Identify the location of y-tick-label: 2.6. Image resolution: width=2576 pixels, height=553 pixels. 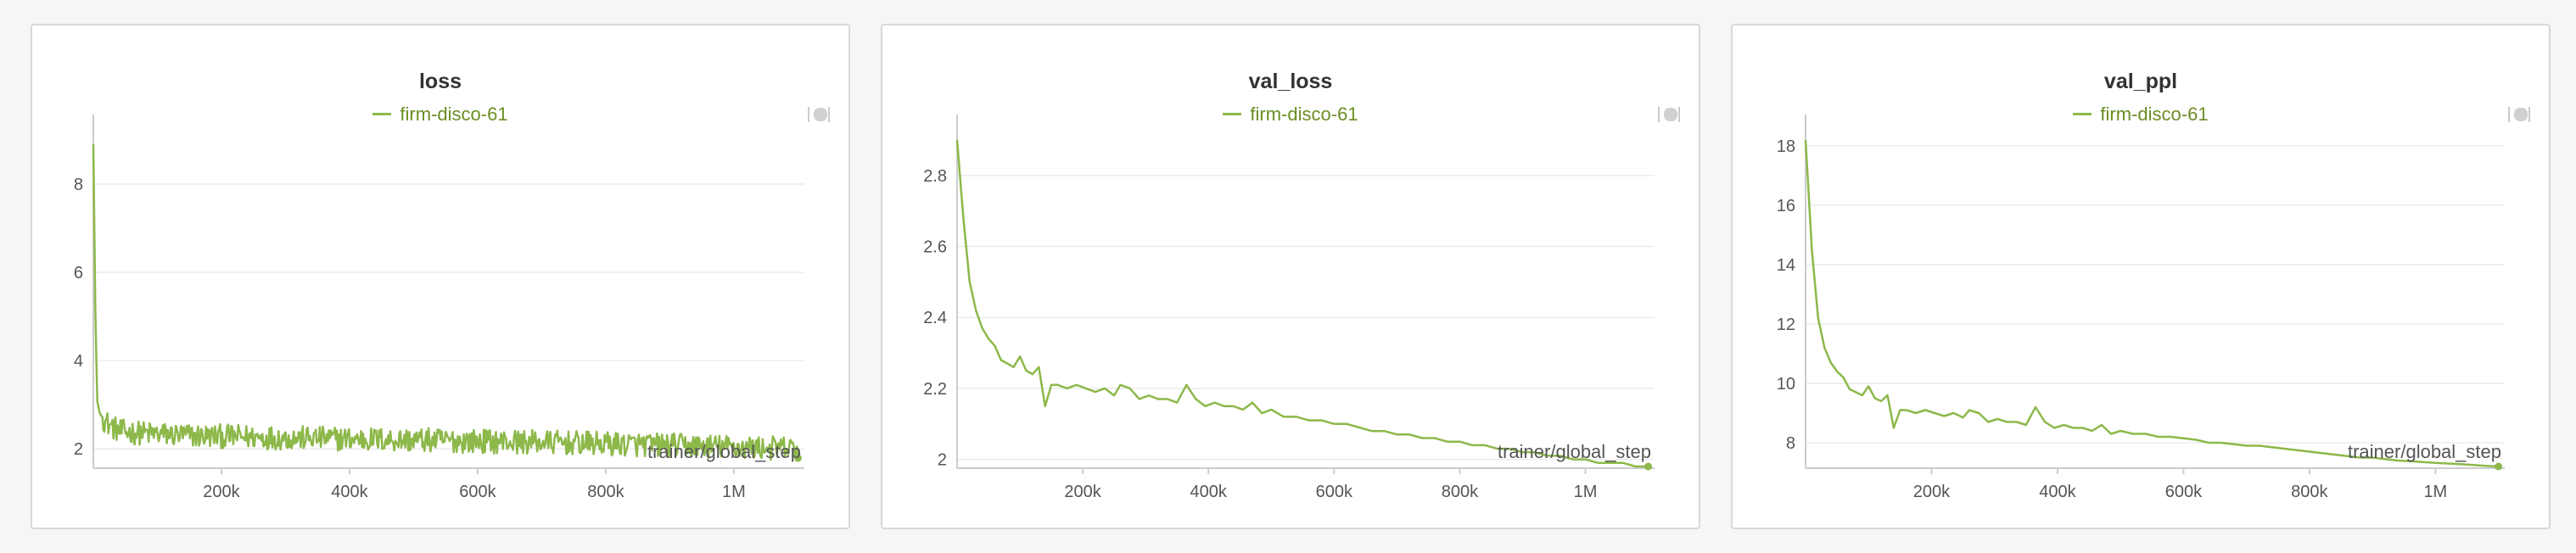
(935, 247).